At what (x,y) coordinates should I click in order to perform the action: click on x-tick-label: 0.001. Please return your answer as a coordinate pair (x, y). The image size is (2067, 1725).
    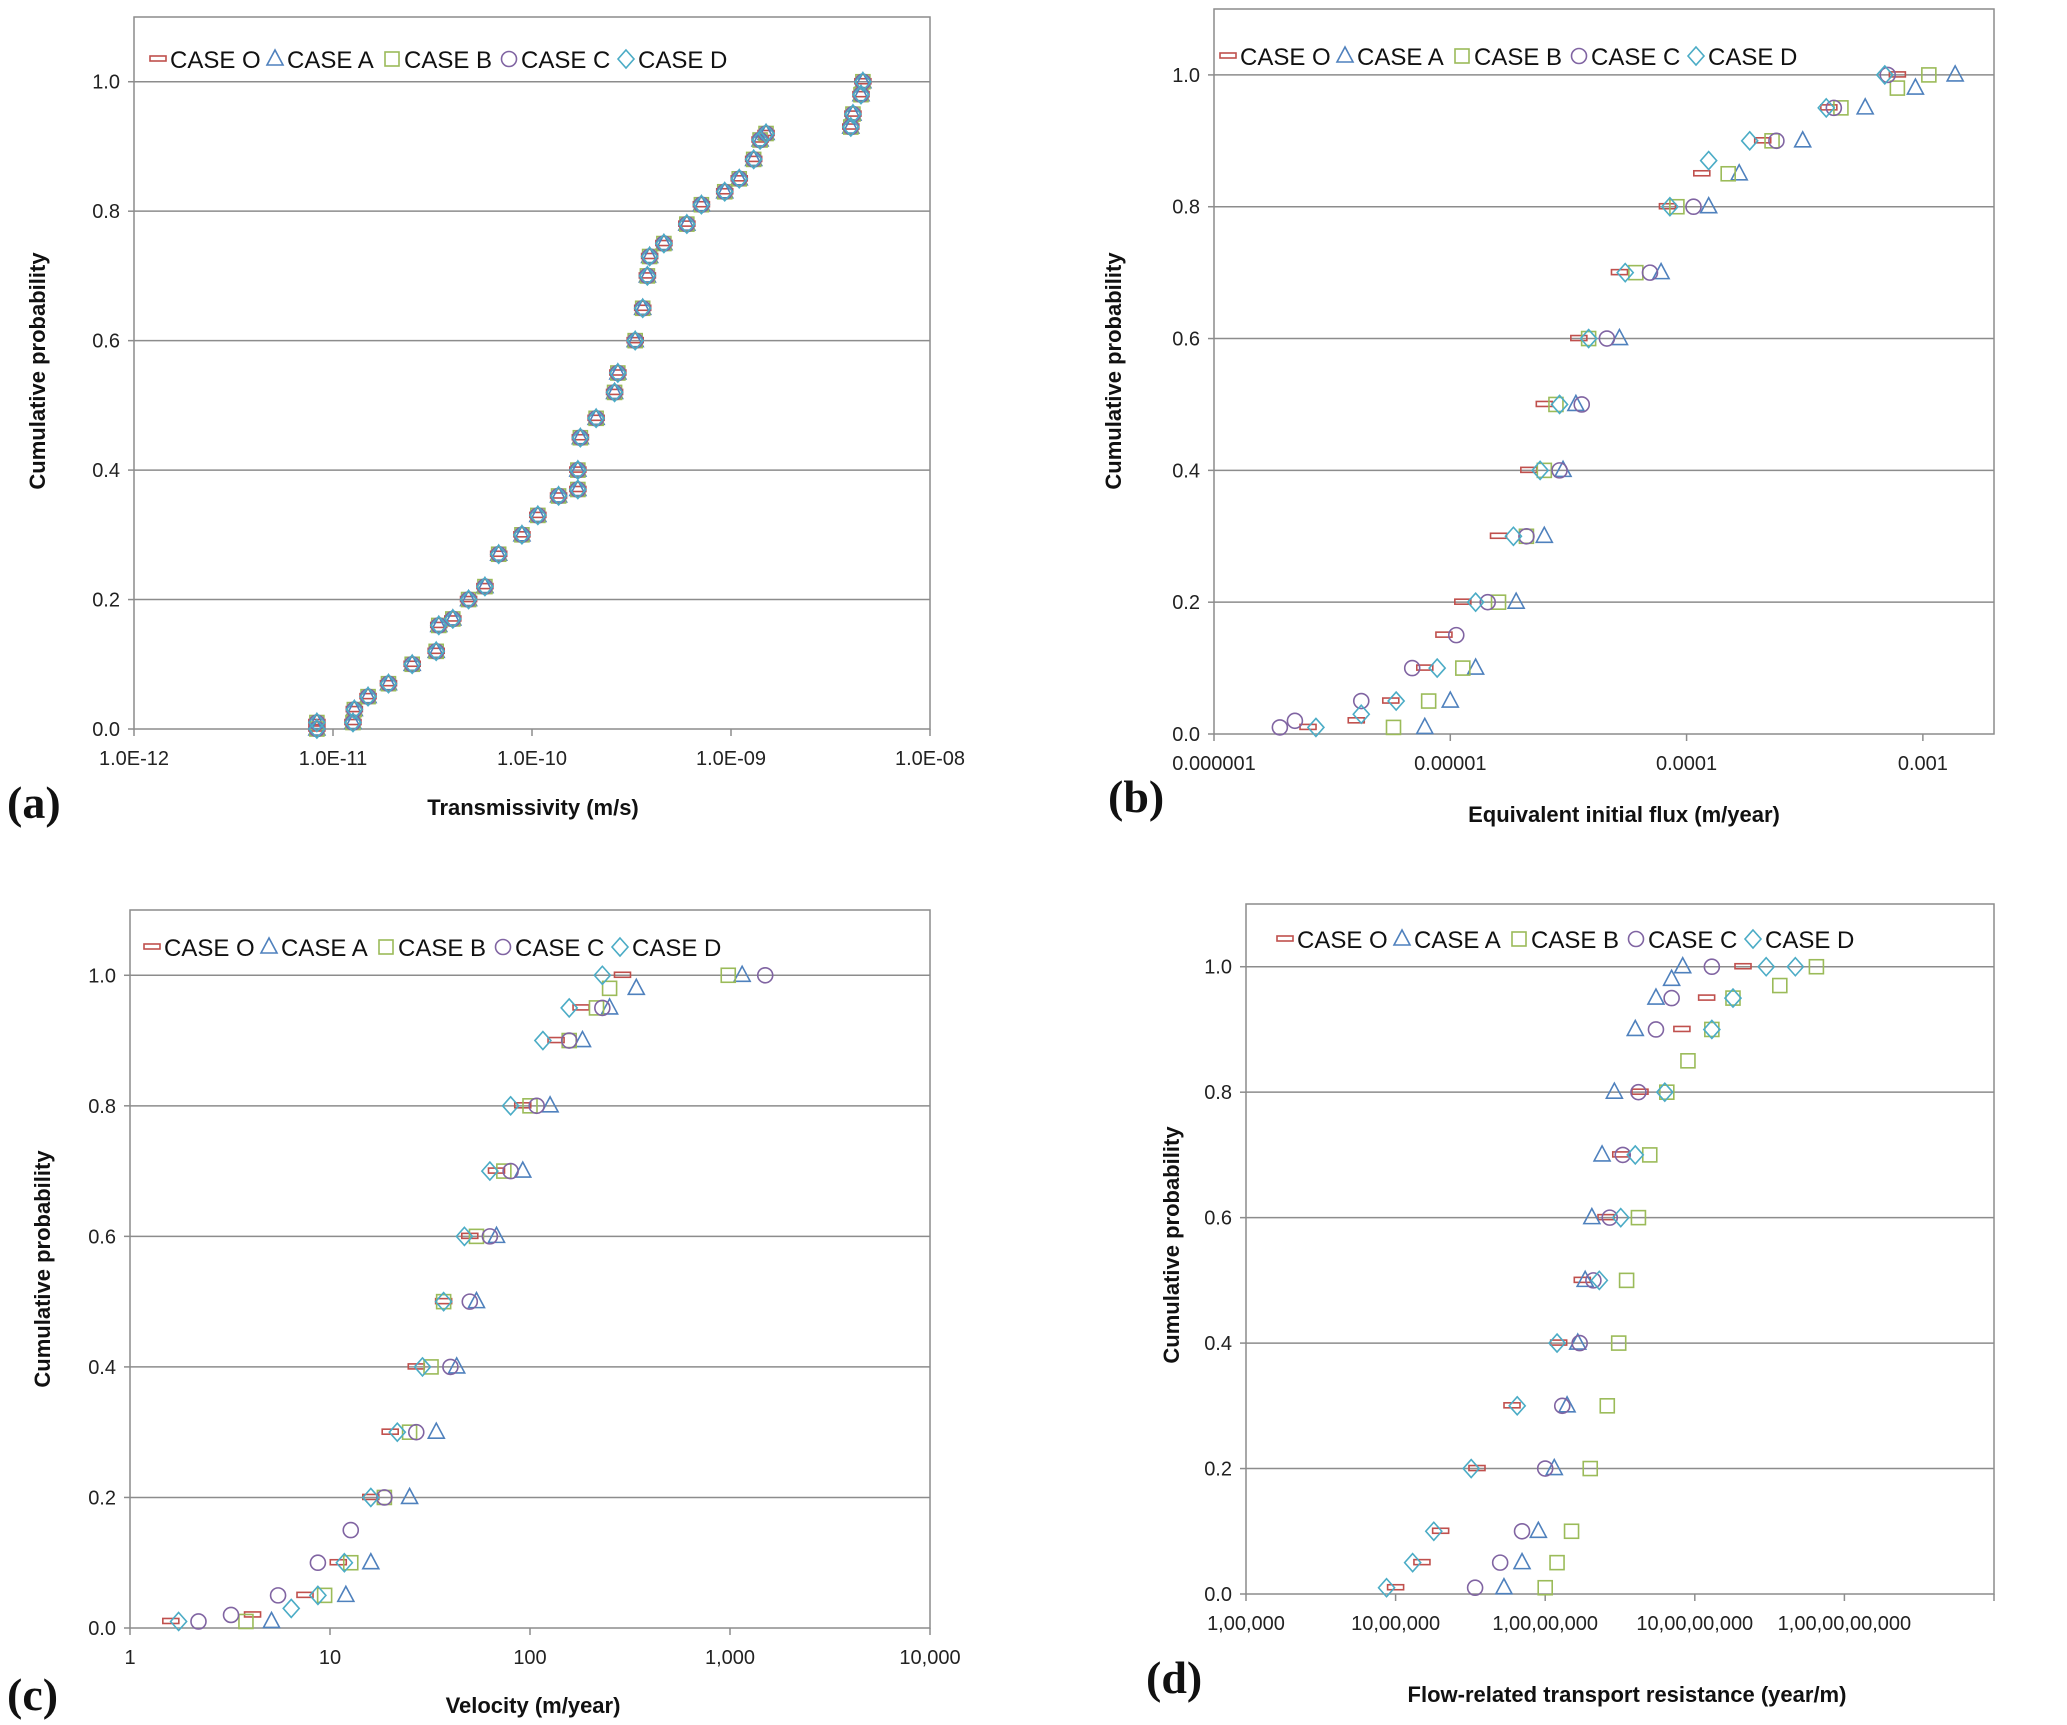
    Looking at the image, I should click on (1923, 764).